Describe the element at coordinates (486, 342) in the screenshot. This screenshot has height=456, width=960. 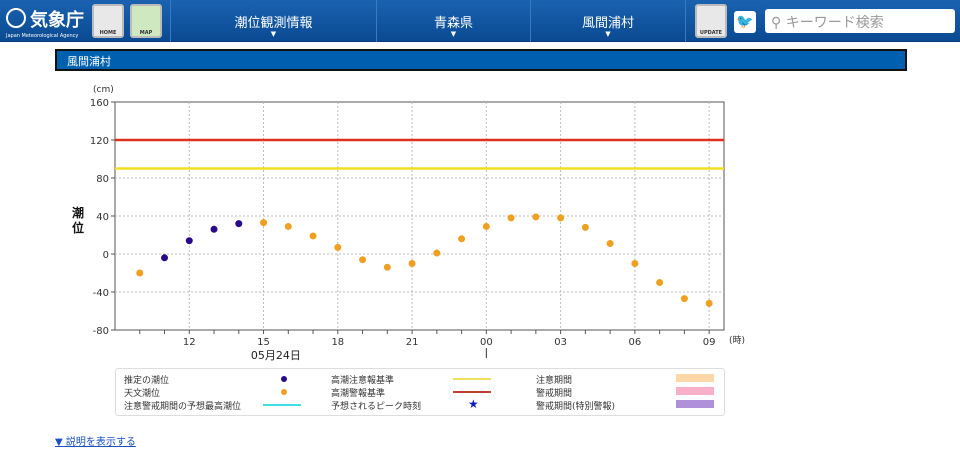
I see `x-tick-label: 00` at that location.